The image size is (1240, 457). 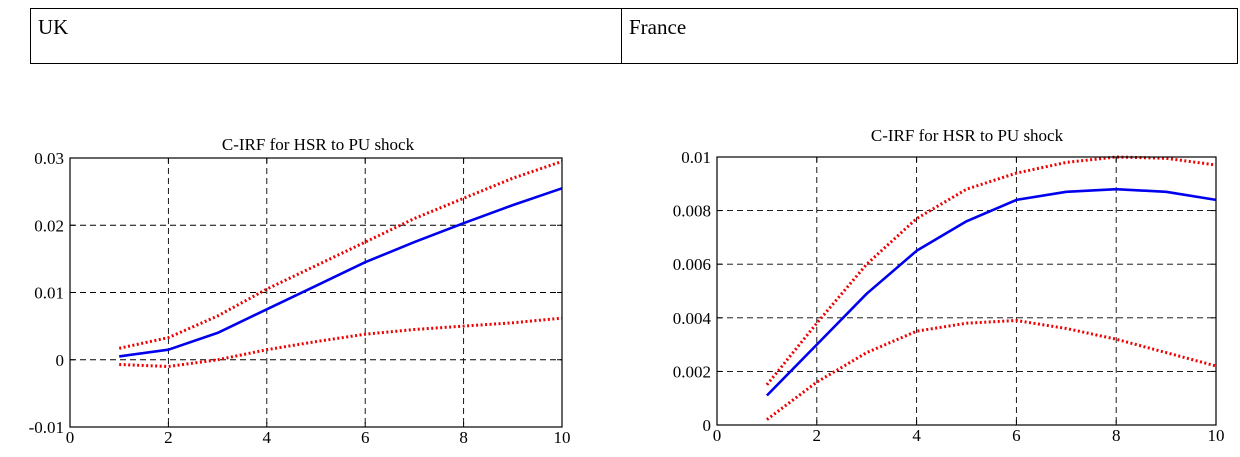 What do you see at coordinates (49, 158) in the screenshot?
I see `uk-y-tick-label: 0.03` at bounding box center [49, 158].